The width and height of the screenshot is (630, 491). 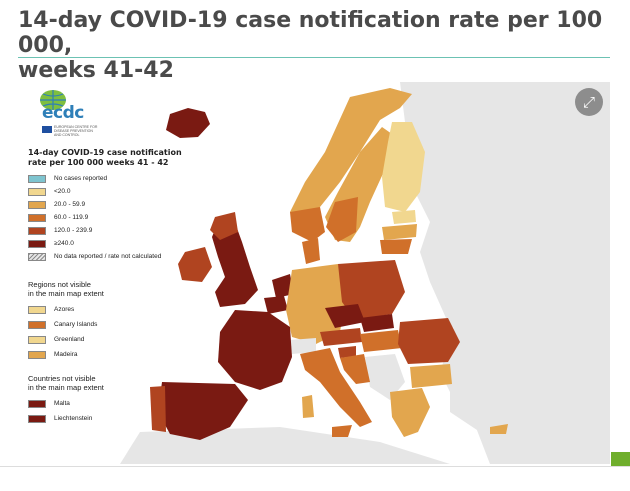 What do you see at coordinates (113, 357) in the screenshot?
I see `legend-item: Madeira` at bounding box center [113, 357].